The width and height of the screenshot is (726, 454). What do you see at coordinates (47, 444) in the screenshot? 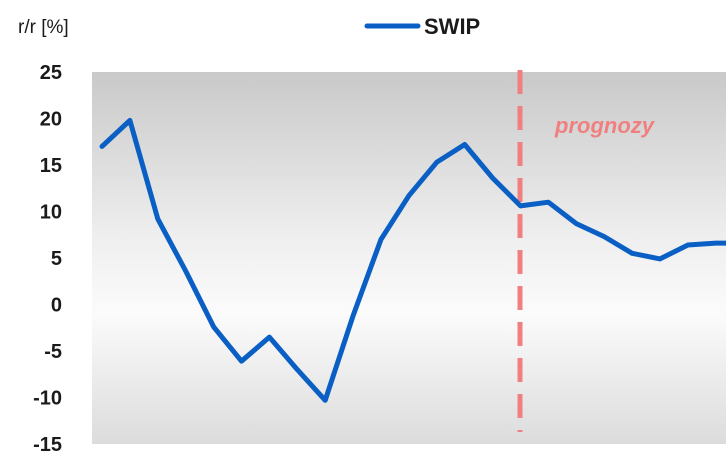
I see `y-tick-label: -15` at bounding box center [47, 444].